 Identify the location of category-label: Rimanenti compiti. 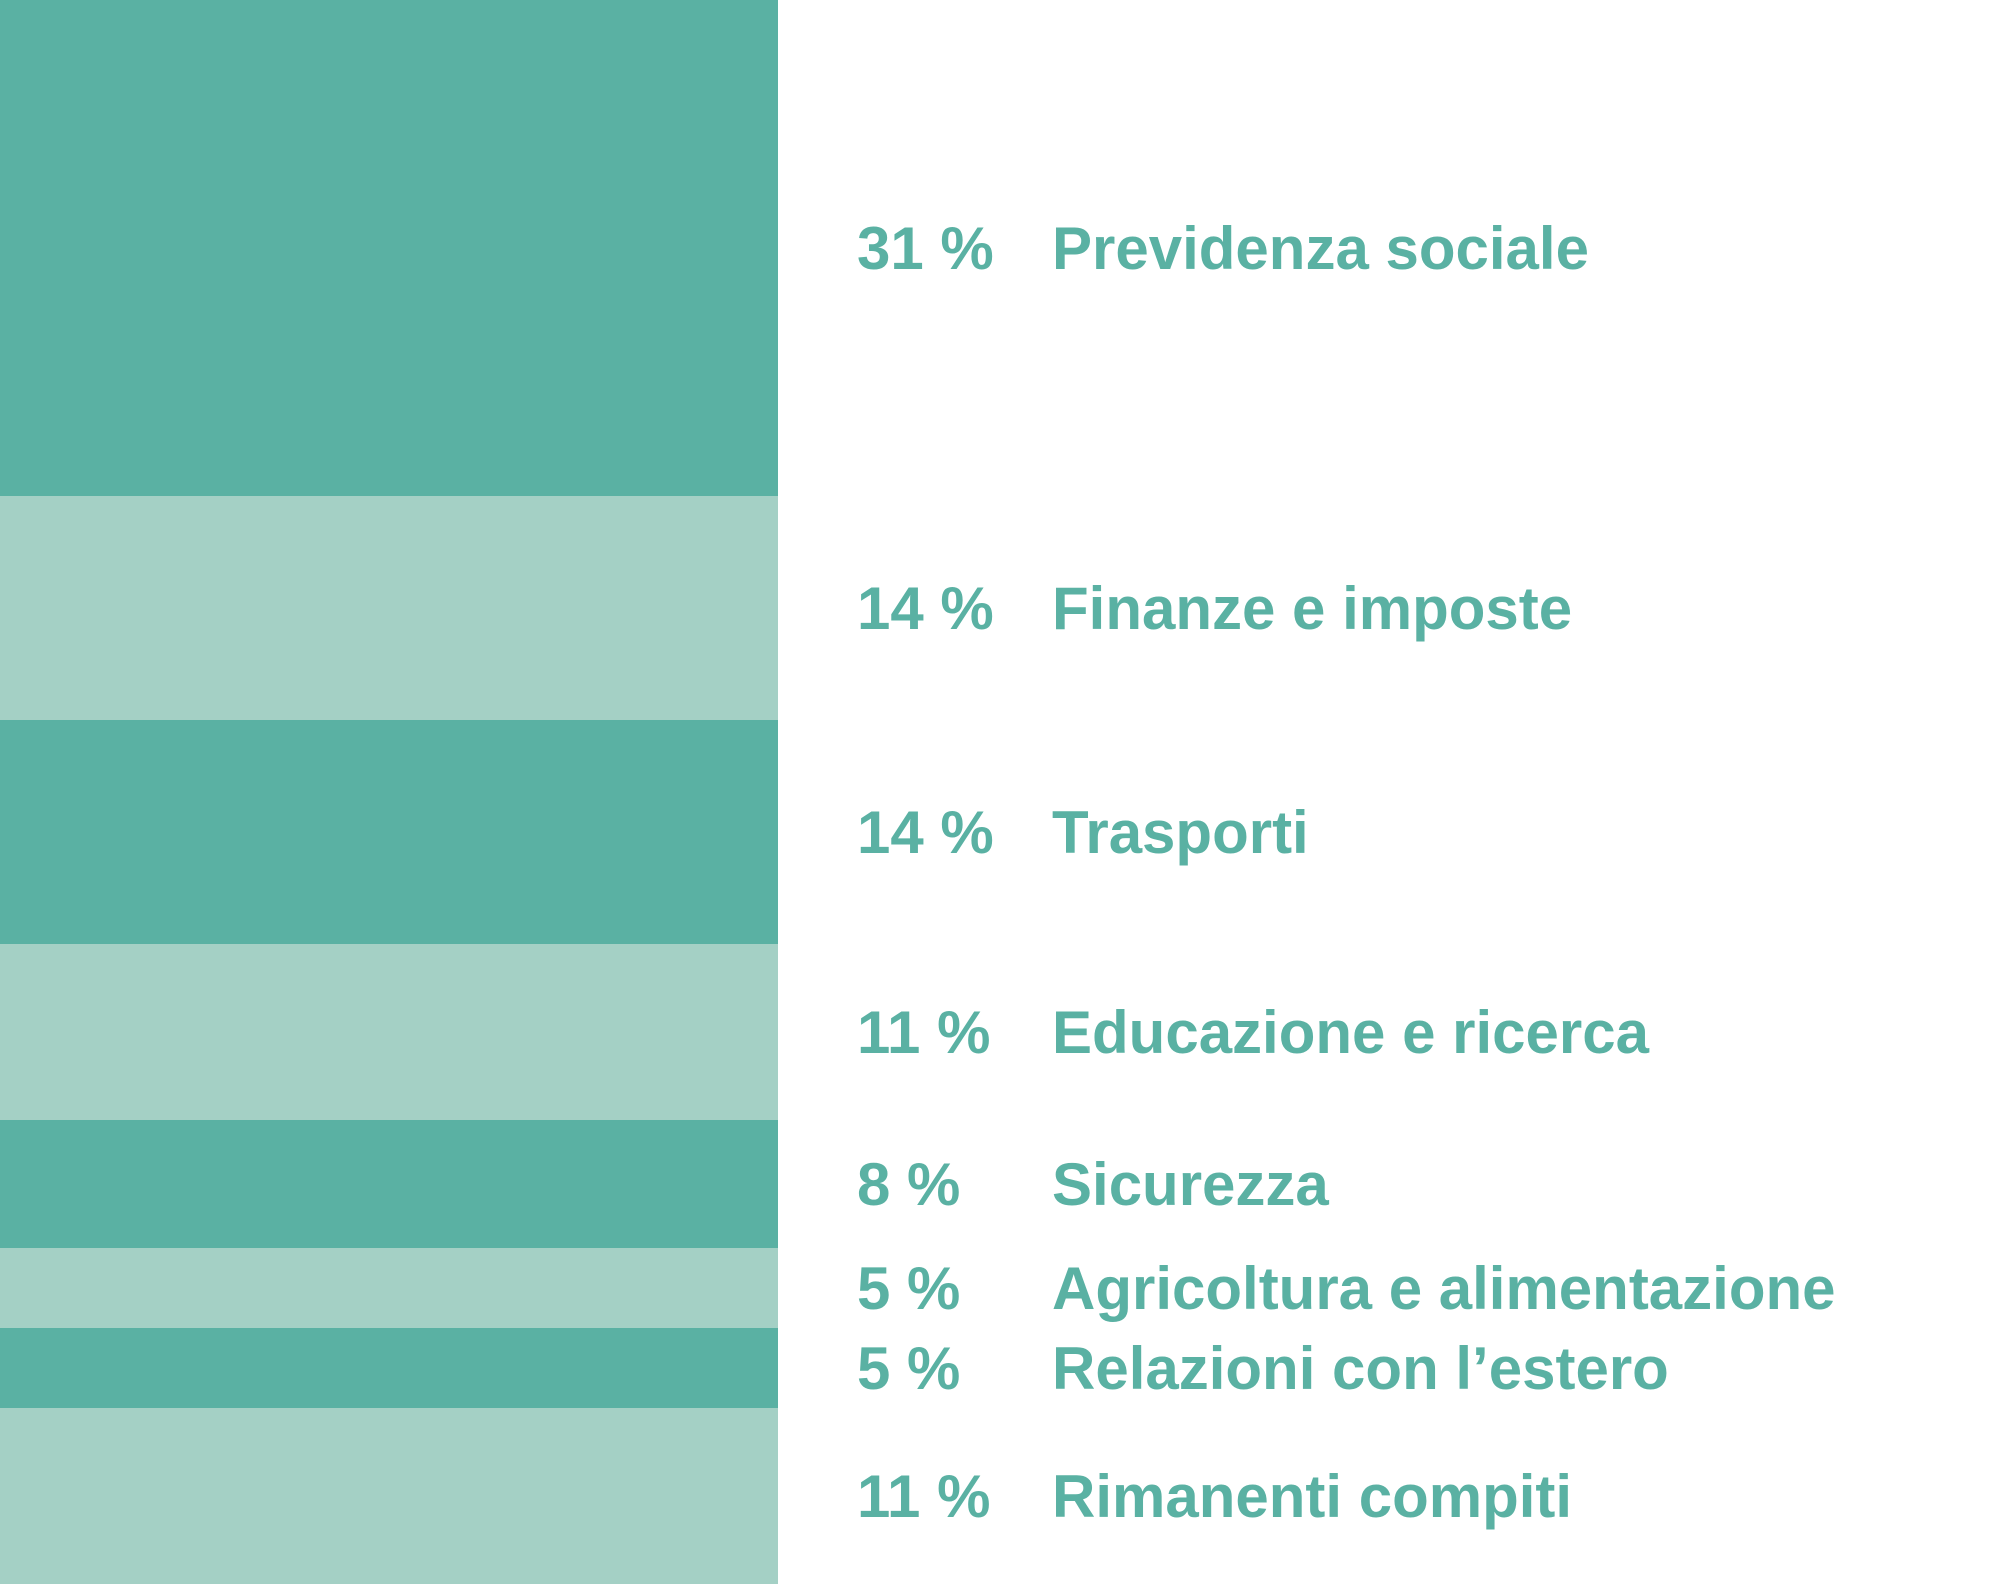
(1312, 1496).